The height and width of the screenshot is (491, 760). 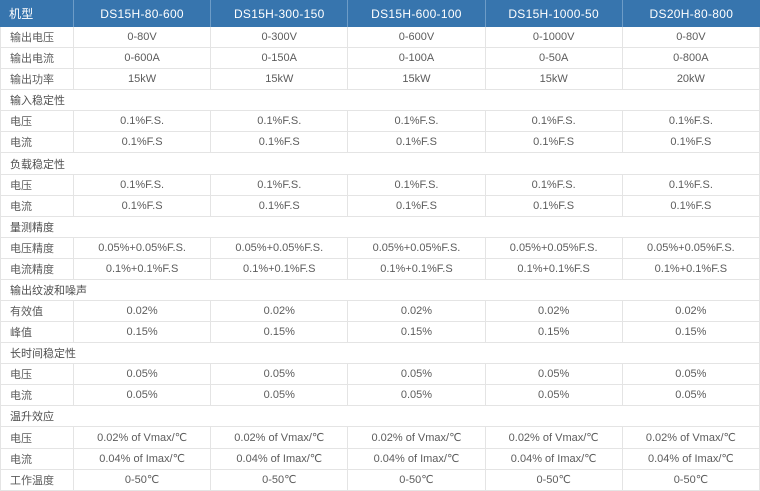 What do you see at coordinates (380, 480) in the screenshot?
I see `table-row: 工作温度 0-50℃ 0-50℃ 0-50℃ 0-50℃ 0-50℃` at bounding box center [380, 480].